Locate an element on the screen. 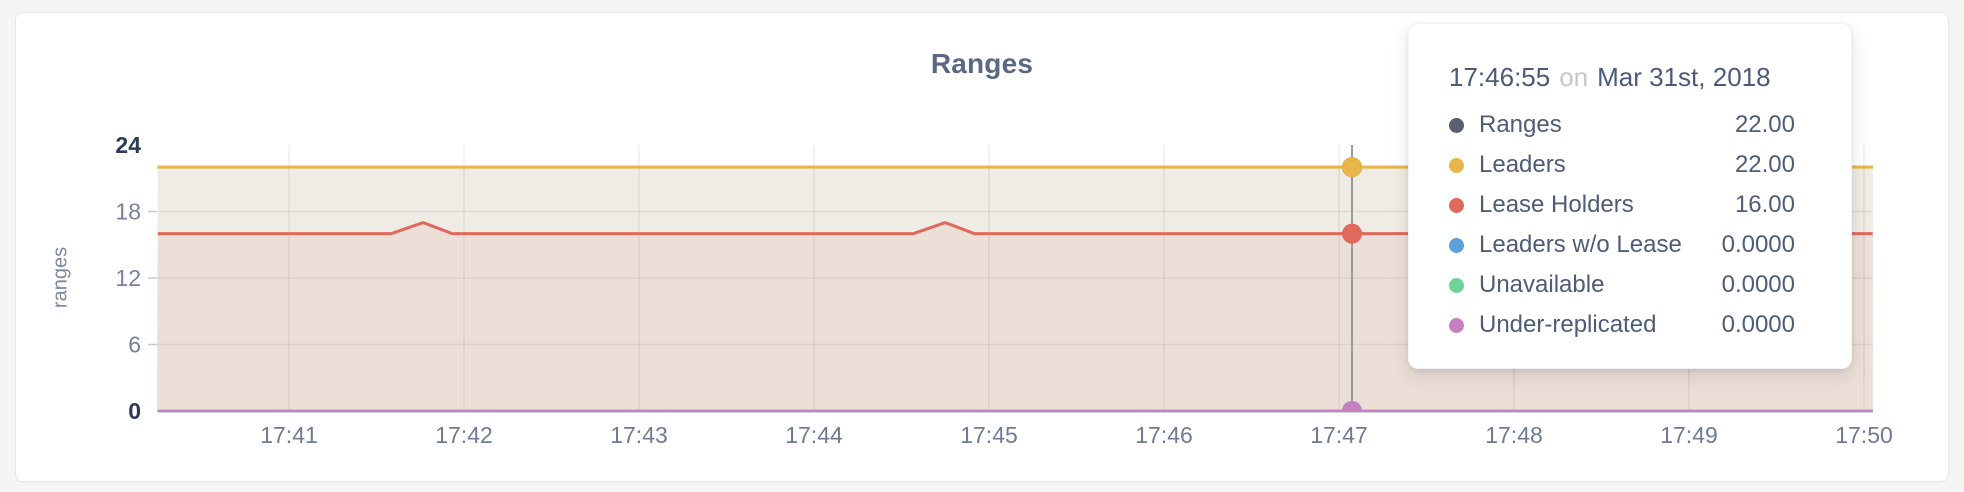 The image size is (1964, 492). tooltip-row: Under-replicated 0.0000 is located at coordinates (1622, 325).